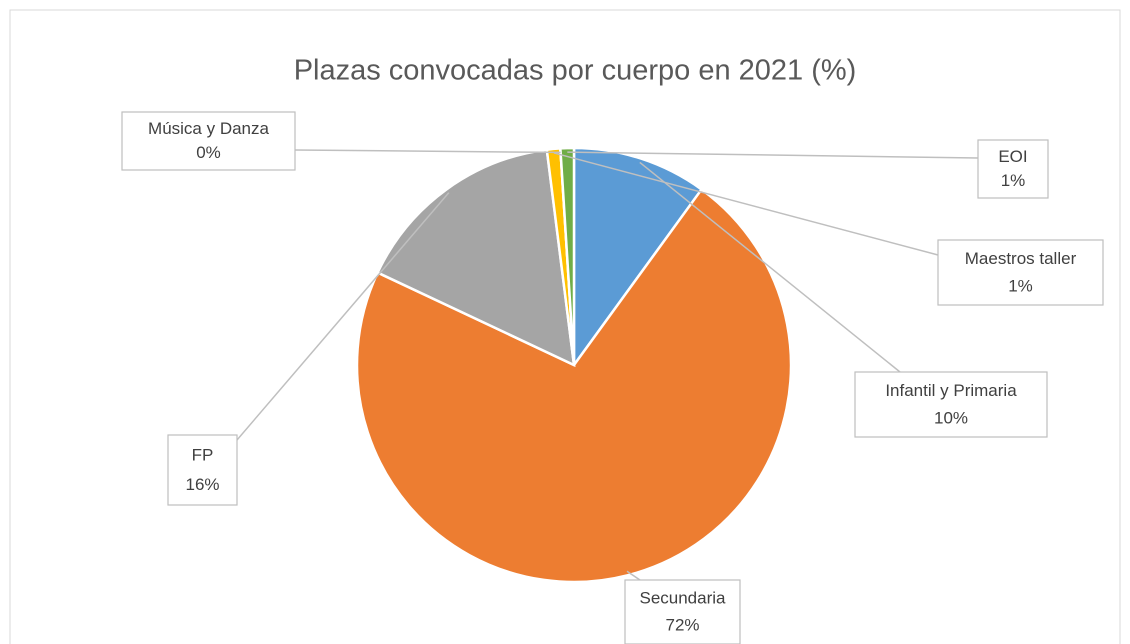  I want to click on category-label: Infantil y Primaria, so click(951, 390).